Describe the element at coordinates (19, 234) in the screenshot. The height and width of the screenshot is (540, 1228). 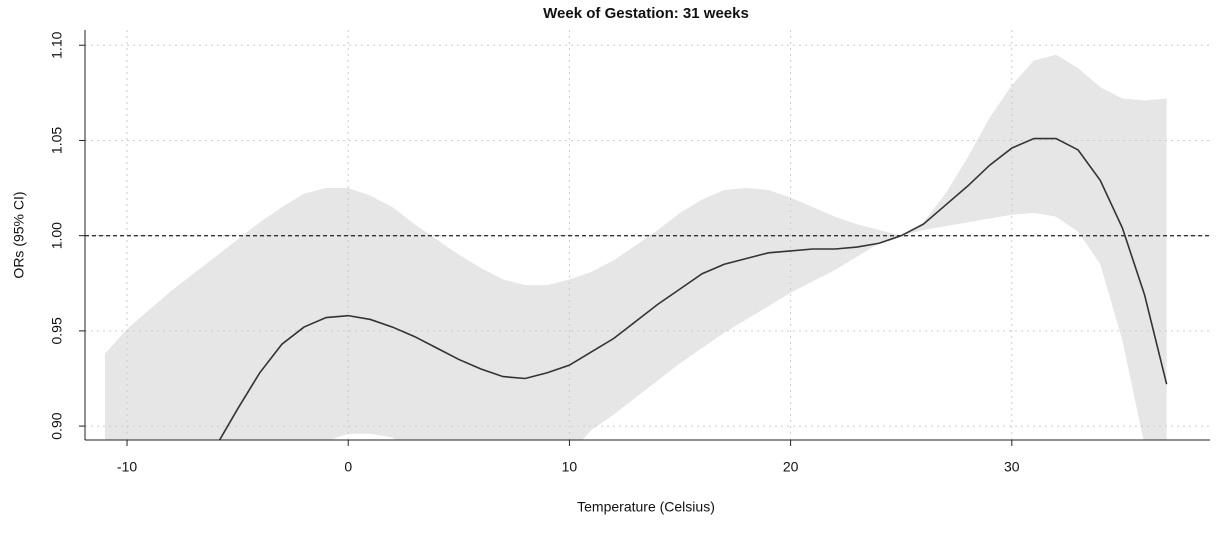
I see `y-axis-label: ORs (95% CI)` at that location.